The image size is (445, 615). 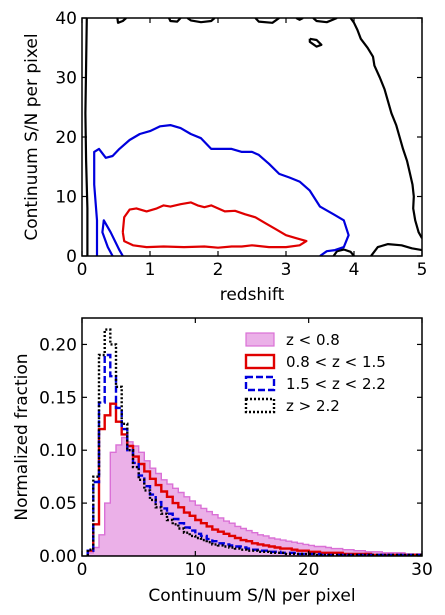 I want to click on contour-x-axis-label: redshift, so click(x=252, y=295).